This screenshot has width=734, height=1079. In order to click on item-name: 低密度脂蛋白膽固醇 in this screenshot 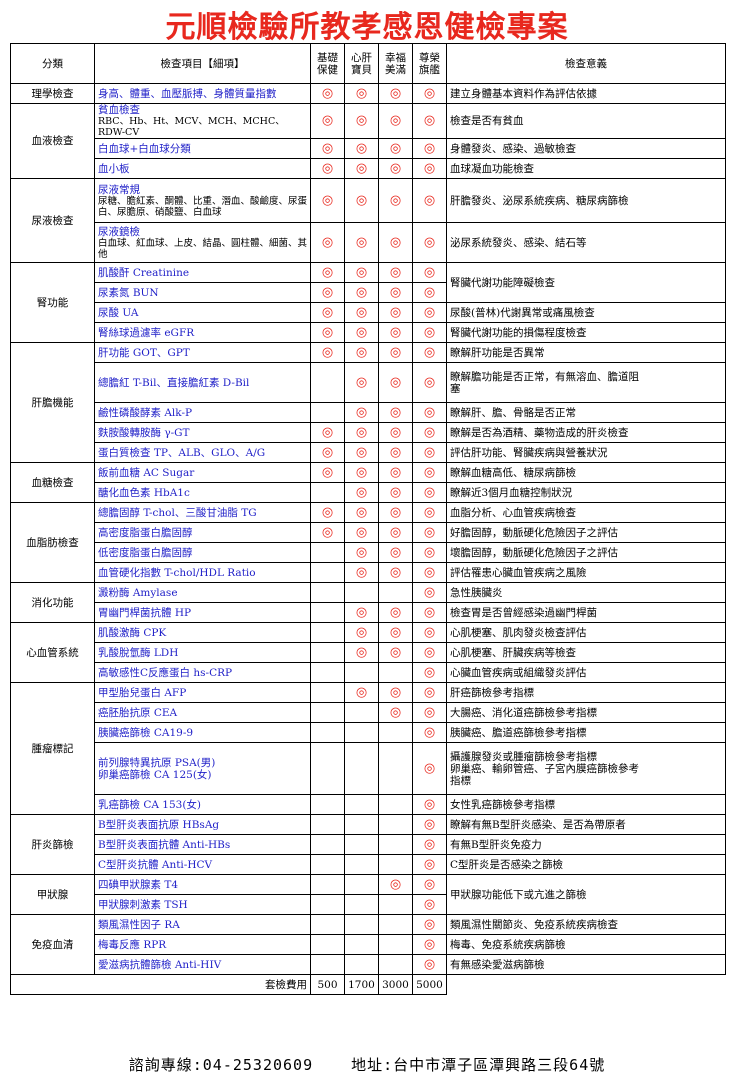, I will do `click(145, 552)`.